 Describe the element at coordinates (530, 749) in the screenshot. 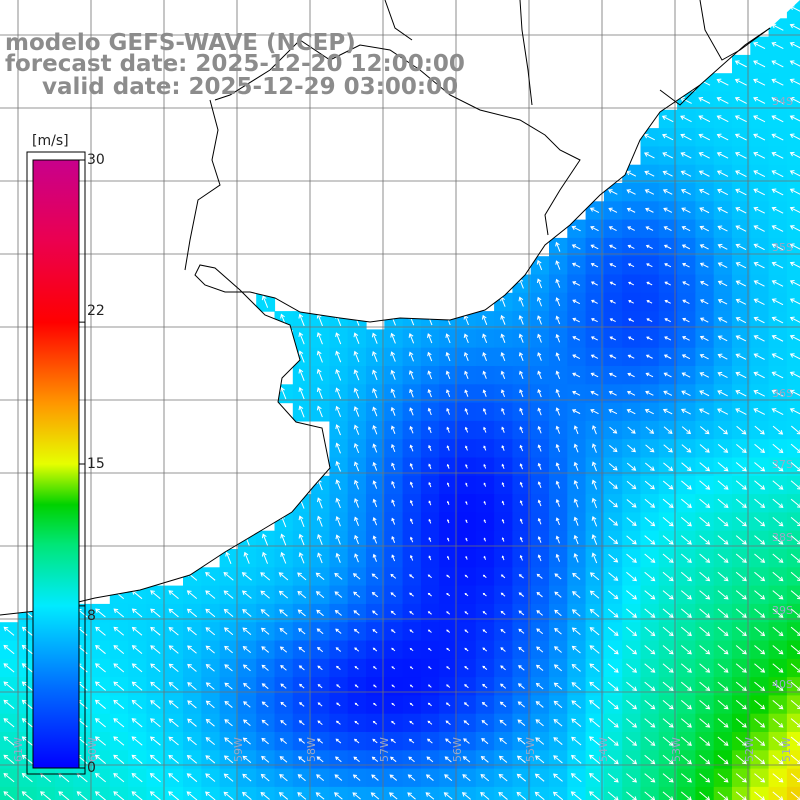

I see `lon-label: 55W` at that location.